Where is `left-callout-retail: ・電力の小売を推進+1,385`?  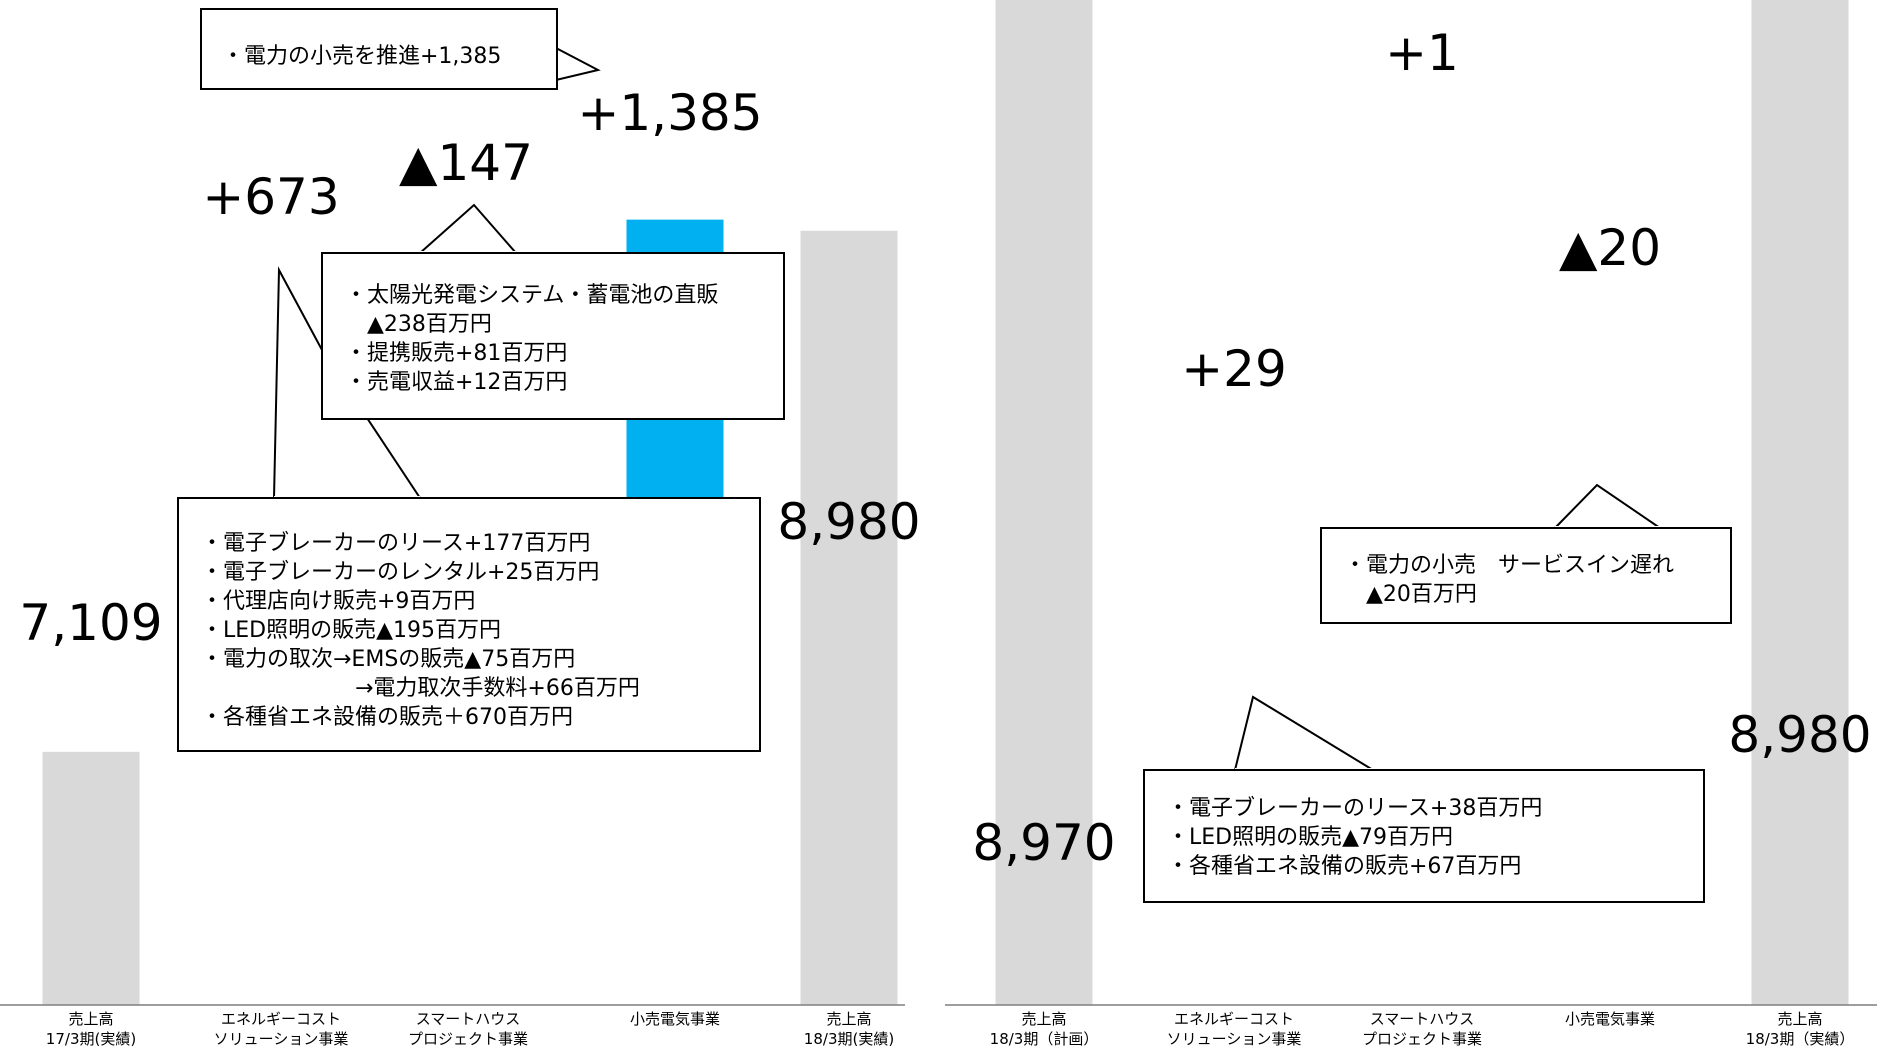 left-callout-retail: ・電力の小売を推進+1,385 is located at coordinates (379, 49).